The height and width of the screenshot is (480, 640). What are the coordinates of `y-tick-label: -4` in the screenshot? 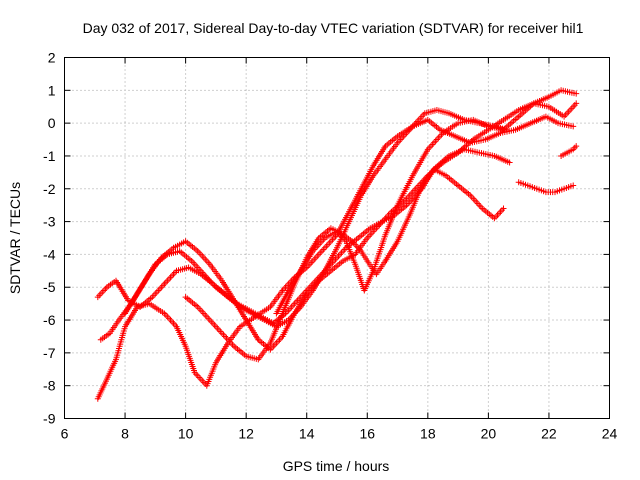 It's located at (49, 254).